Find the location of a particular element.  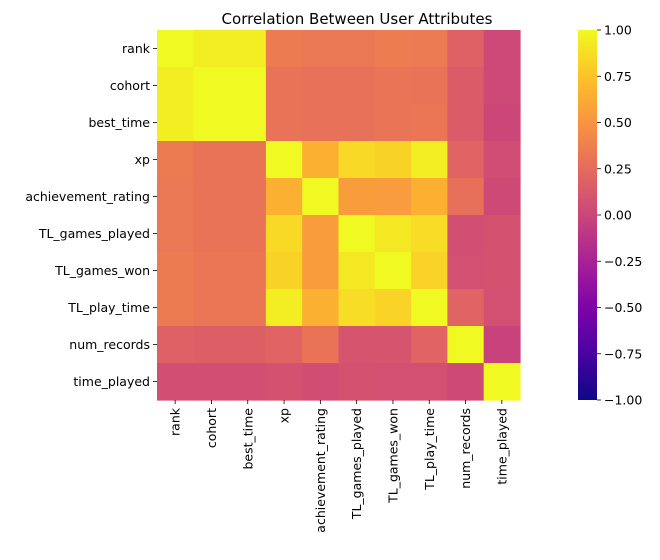

row-label: time_played is located at coordinates (111, 381).